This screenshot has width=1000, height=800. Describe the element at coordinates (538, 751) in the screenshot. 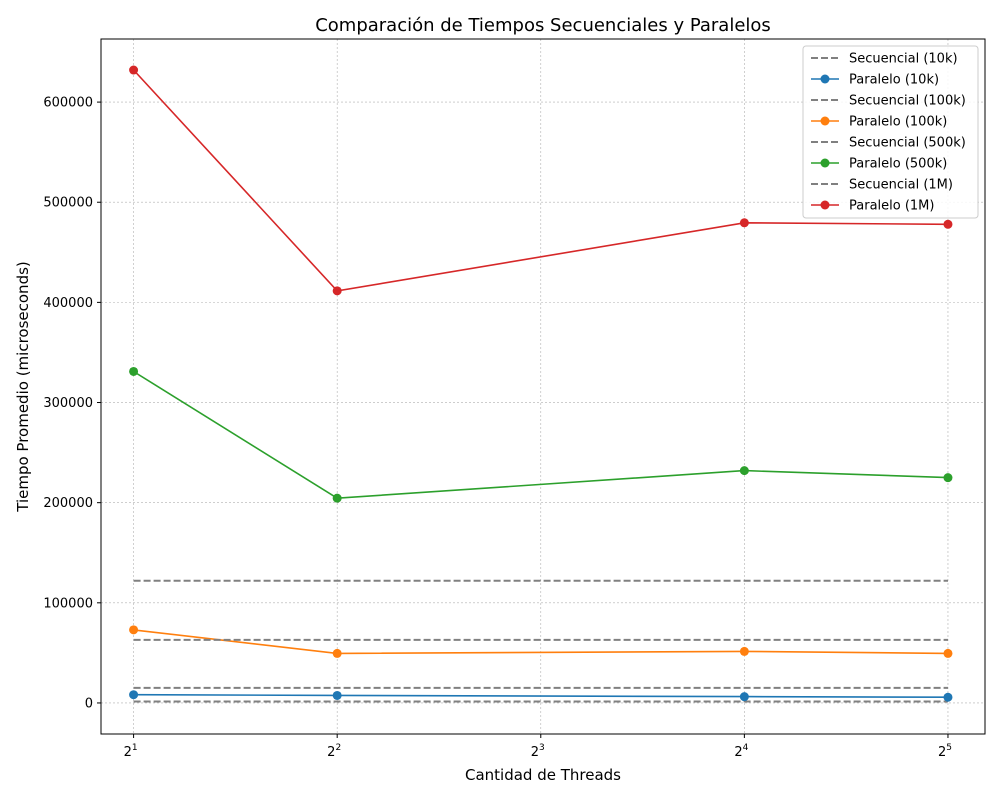

I see `x-tick-label: 23` at that location.